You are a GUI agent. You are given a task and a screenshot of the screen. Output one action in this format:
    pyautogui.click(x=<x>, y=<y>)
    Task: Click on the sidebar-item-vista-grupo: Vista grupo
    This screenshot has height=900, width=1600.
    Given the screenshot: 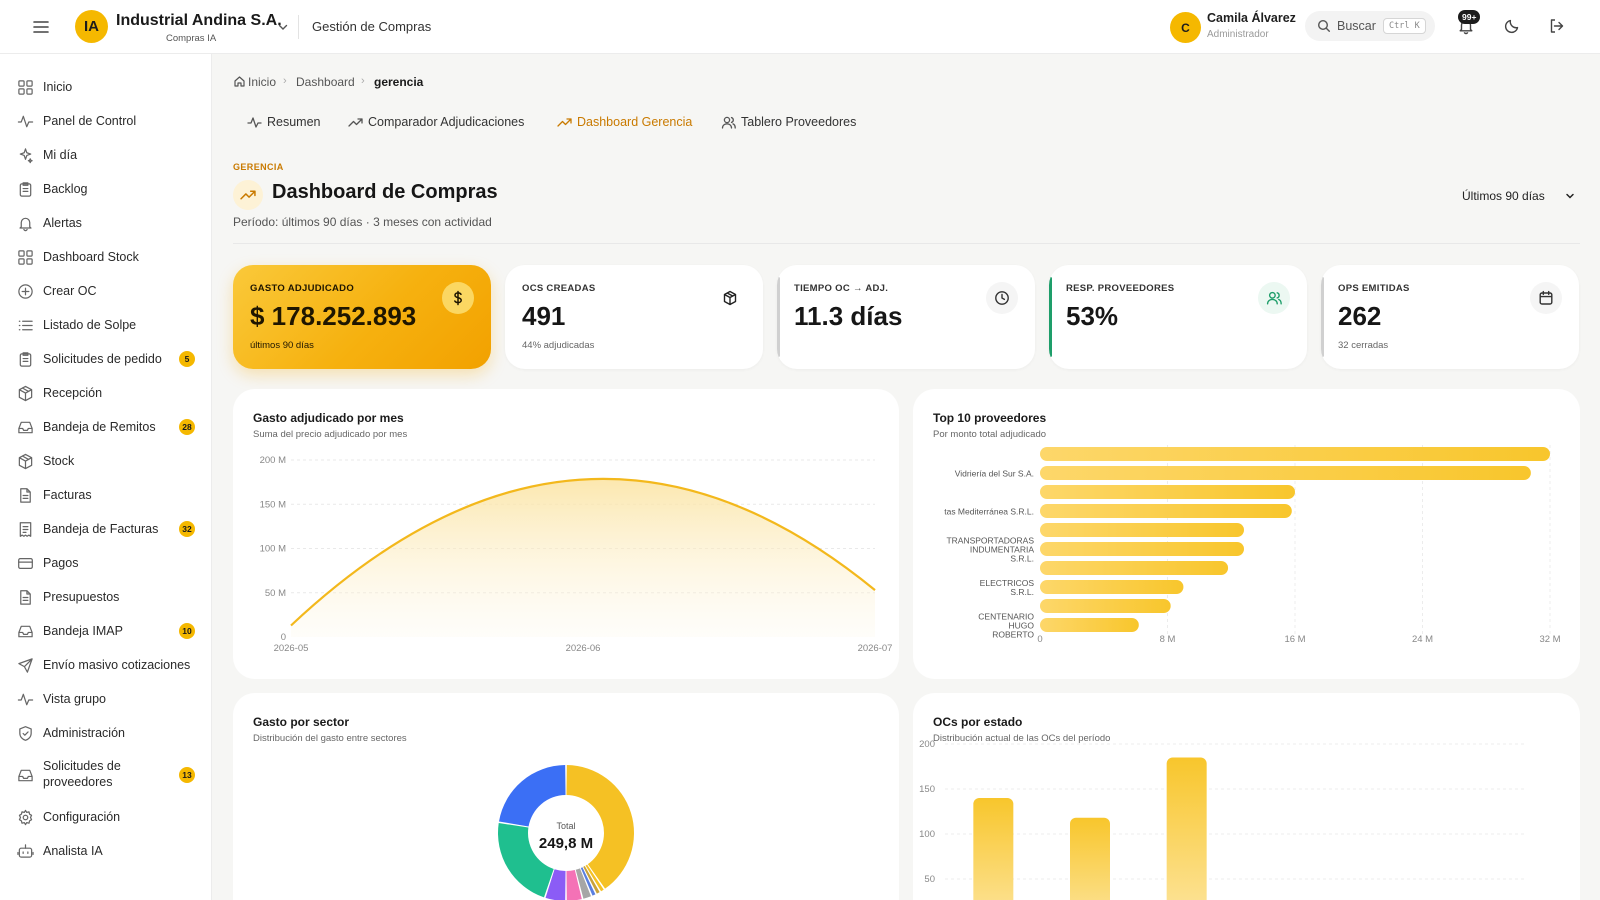 What is the action you would take?
    pyautogui.click(x=106, y=699)
    